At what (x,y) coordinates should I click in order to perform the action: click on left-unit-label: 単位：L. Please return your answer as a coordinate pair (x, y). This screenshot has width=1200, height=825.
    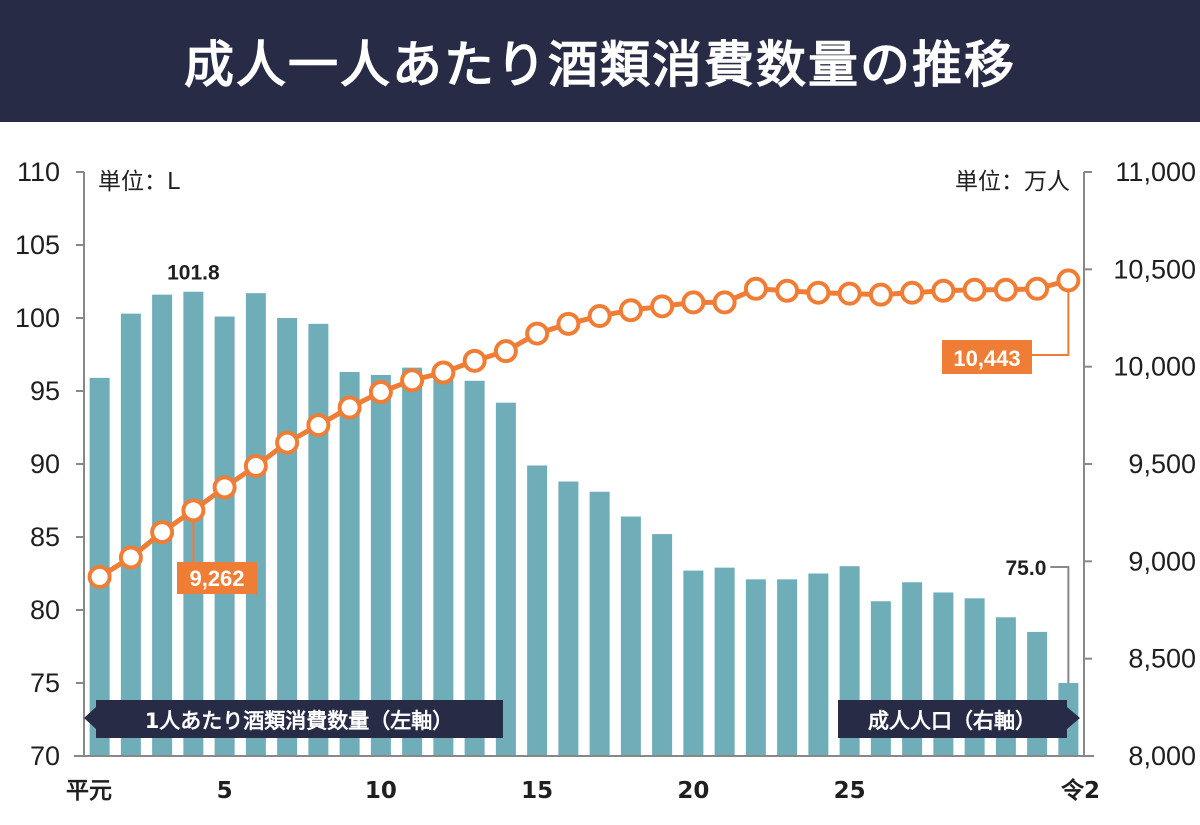
    Looking at the image, I should click on (139, 182).